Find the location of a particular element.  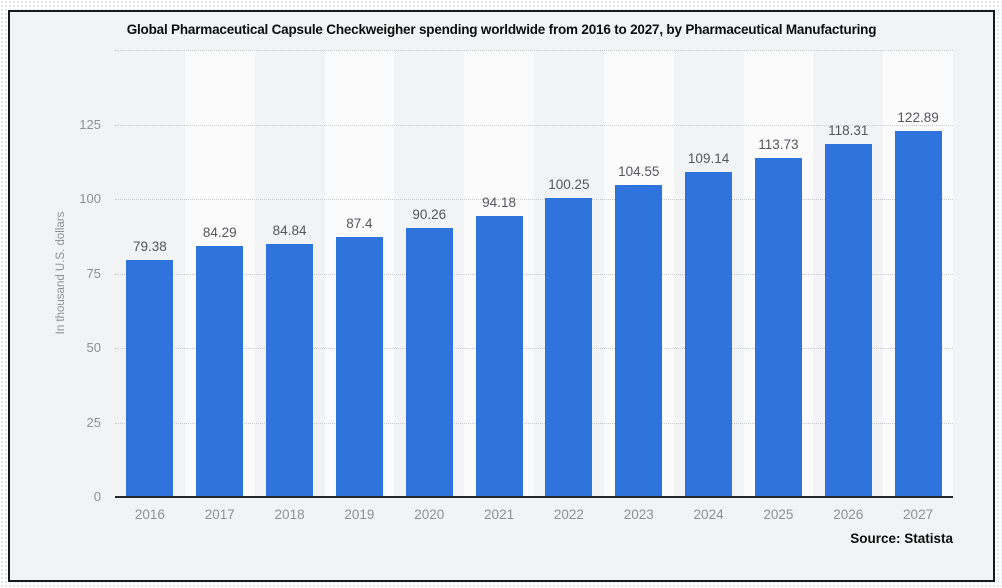

x-tick-label-2024: 2024 is located at coordinates (708, 514).